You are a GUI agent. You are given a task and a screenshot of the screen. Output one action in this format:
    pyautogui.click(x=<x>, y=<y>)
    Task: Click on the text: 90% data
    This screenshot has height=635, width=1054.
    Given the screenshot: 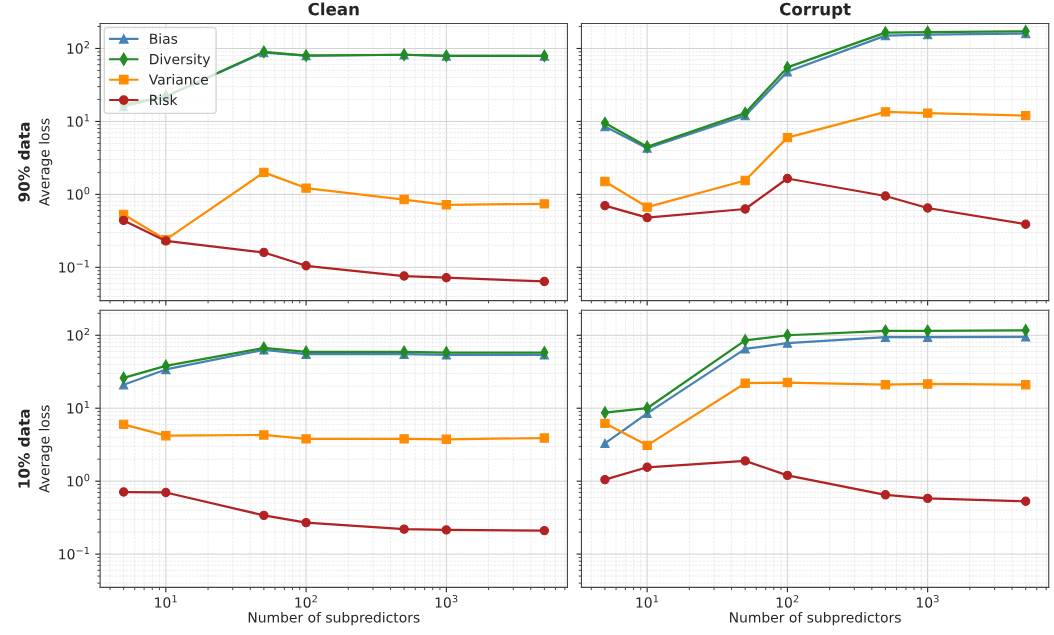 What is the action you would take?
    pyautogui.click(x=23, y=162)
    